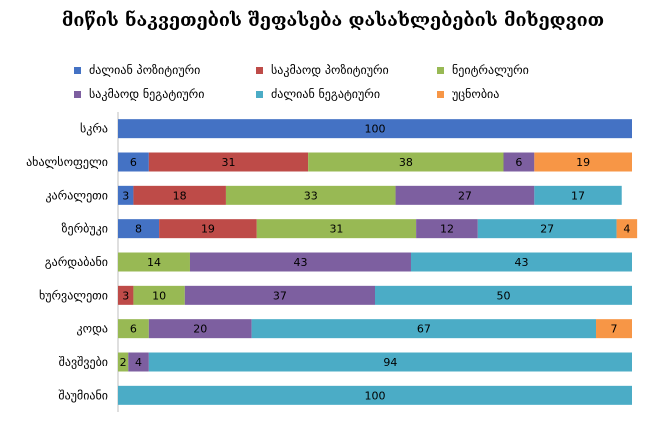  Describe the element at coordinates (83, 362) in the screenshot. I see `category-label: შავშვები` at that location.